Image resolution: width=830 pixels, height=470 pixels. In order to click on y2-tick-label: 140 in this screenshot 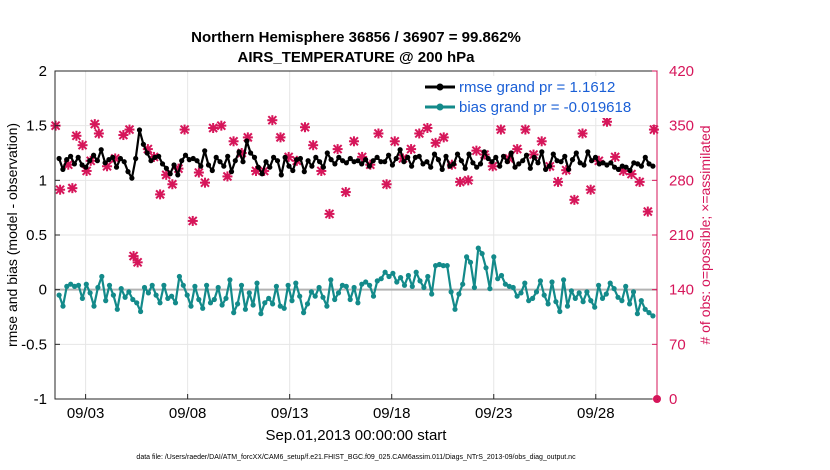, I will do `click(681, 290)`.